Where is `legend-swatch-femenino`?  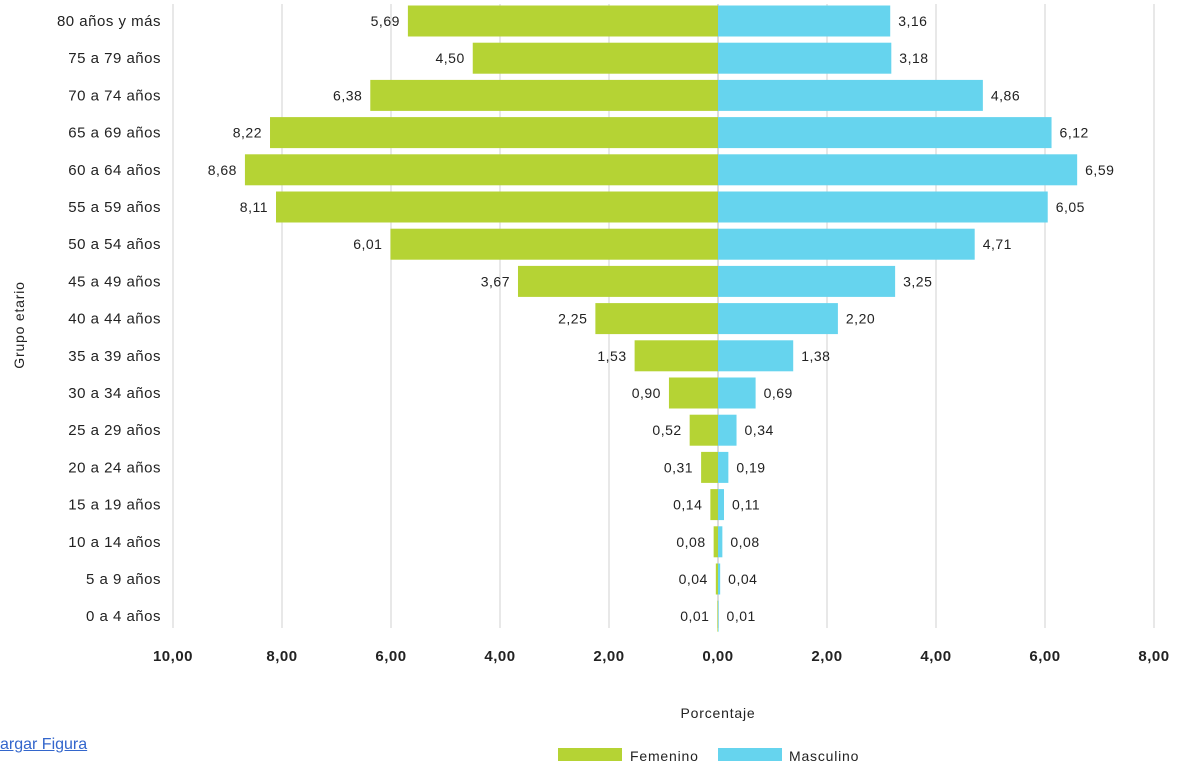 legend-swatch-femenino is located at coordinates (590, 754).